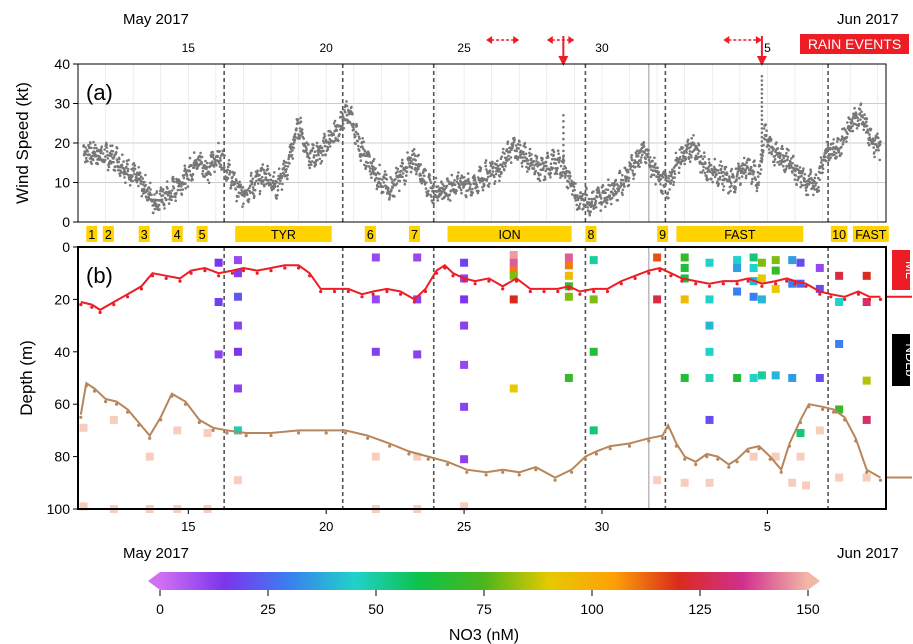 This screenshot has width=913, height=644. Describe the element at coordinates (464, 506) in the screenshot. I see `faint-sample` at that location.